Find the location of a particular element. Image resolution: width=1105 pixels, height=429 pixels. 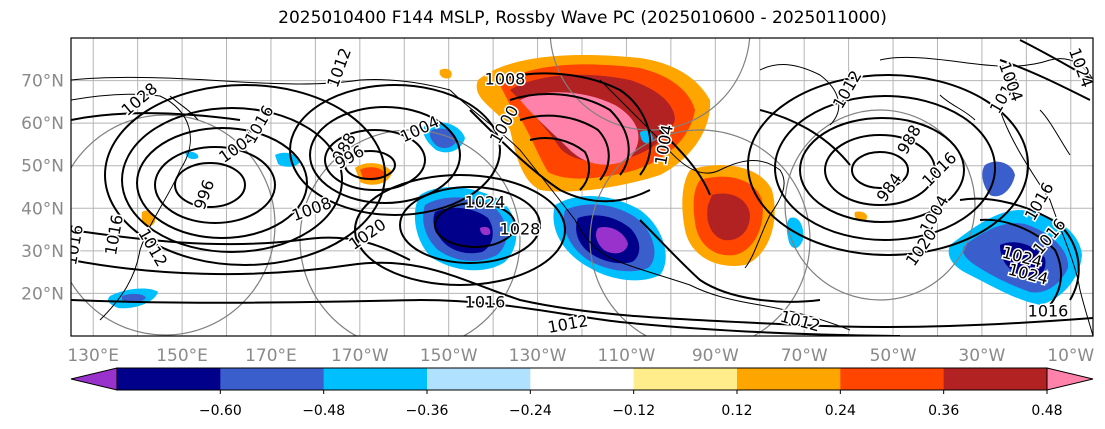

colorbar-tick-label: −0.12 is located at coordinates (633, 411).